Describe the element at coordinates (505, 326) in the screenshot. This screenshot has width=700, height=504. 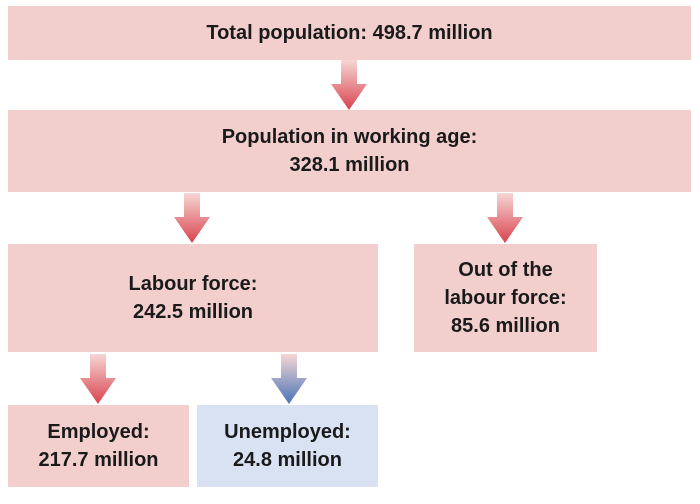
I see `out-of-labour-force-value: 85.6 million` at that location.